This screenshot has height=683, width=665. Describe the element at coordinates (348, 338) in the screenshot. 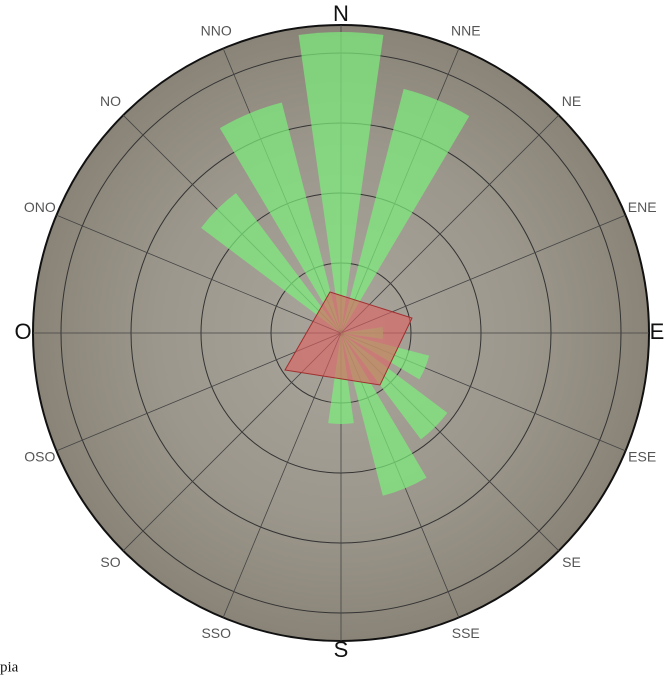

I see `calm-square` at that location.